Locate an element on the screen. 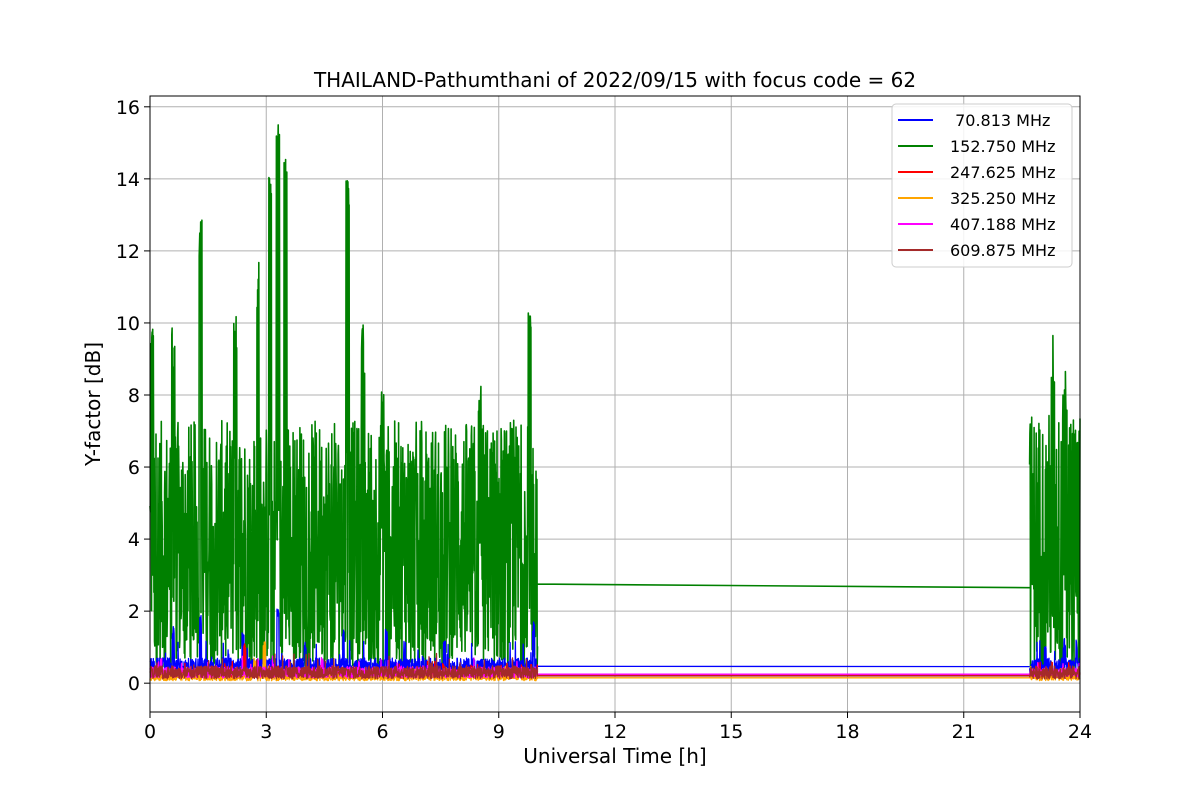 Image resolution: width=1200 pixels, height=800 pixels. x-tick-label: 12 is located at coordinates (615, 732).